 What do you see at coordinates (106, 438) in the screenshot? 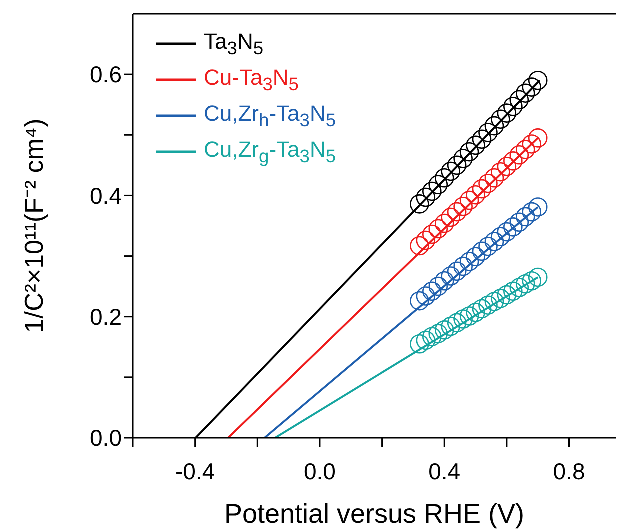
I see `y-tick-label: 0.0` at bounding box center [106, 438].